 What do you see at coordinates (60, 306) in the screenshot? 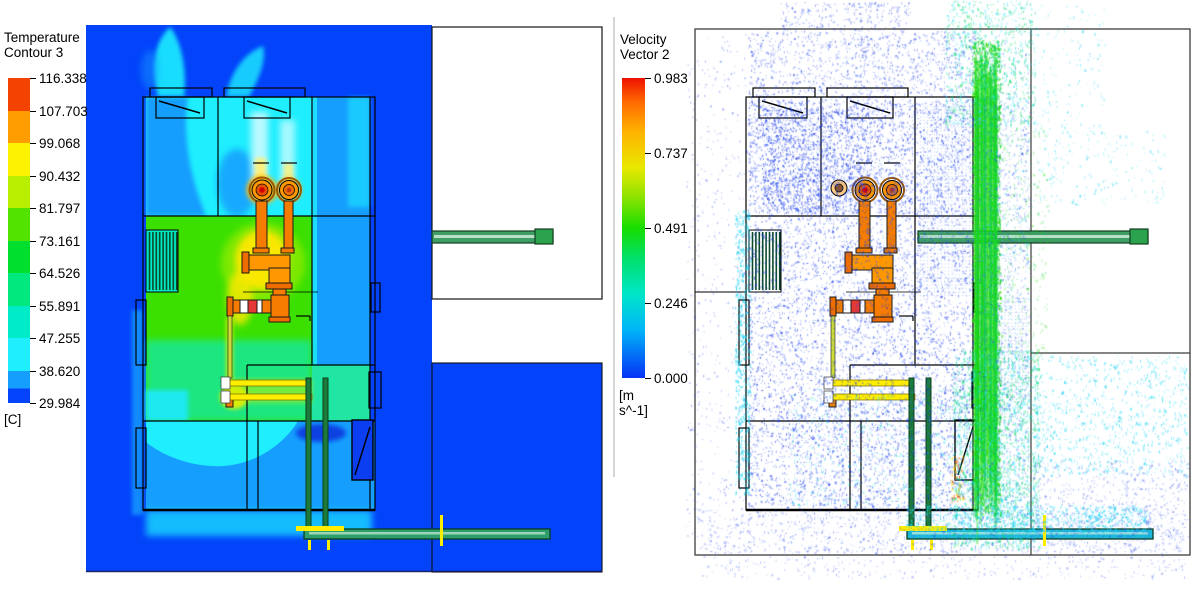
I see `temperature-tick-label: 55.891` at bounding box center [60, 306].